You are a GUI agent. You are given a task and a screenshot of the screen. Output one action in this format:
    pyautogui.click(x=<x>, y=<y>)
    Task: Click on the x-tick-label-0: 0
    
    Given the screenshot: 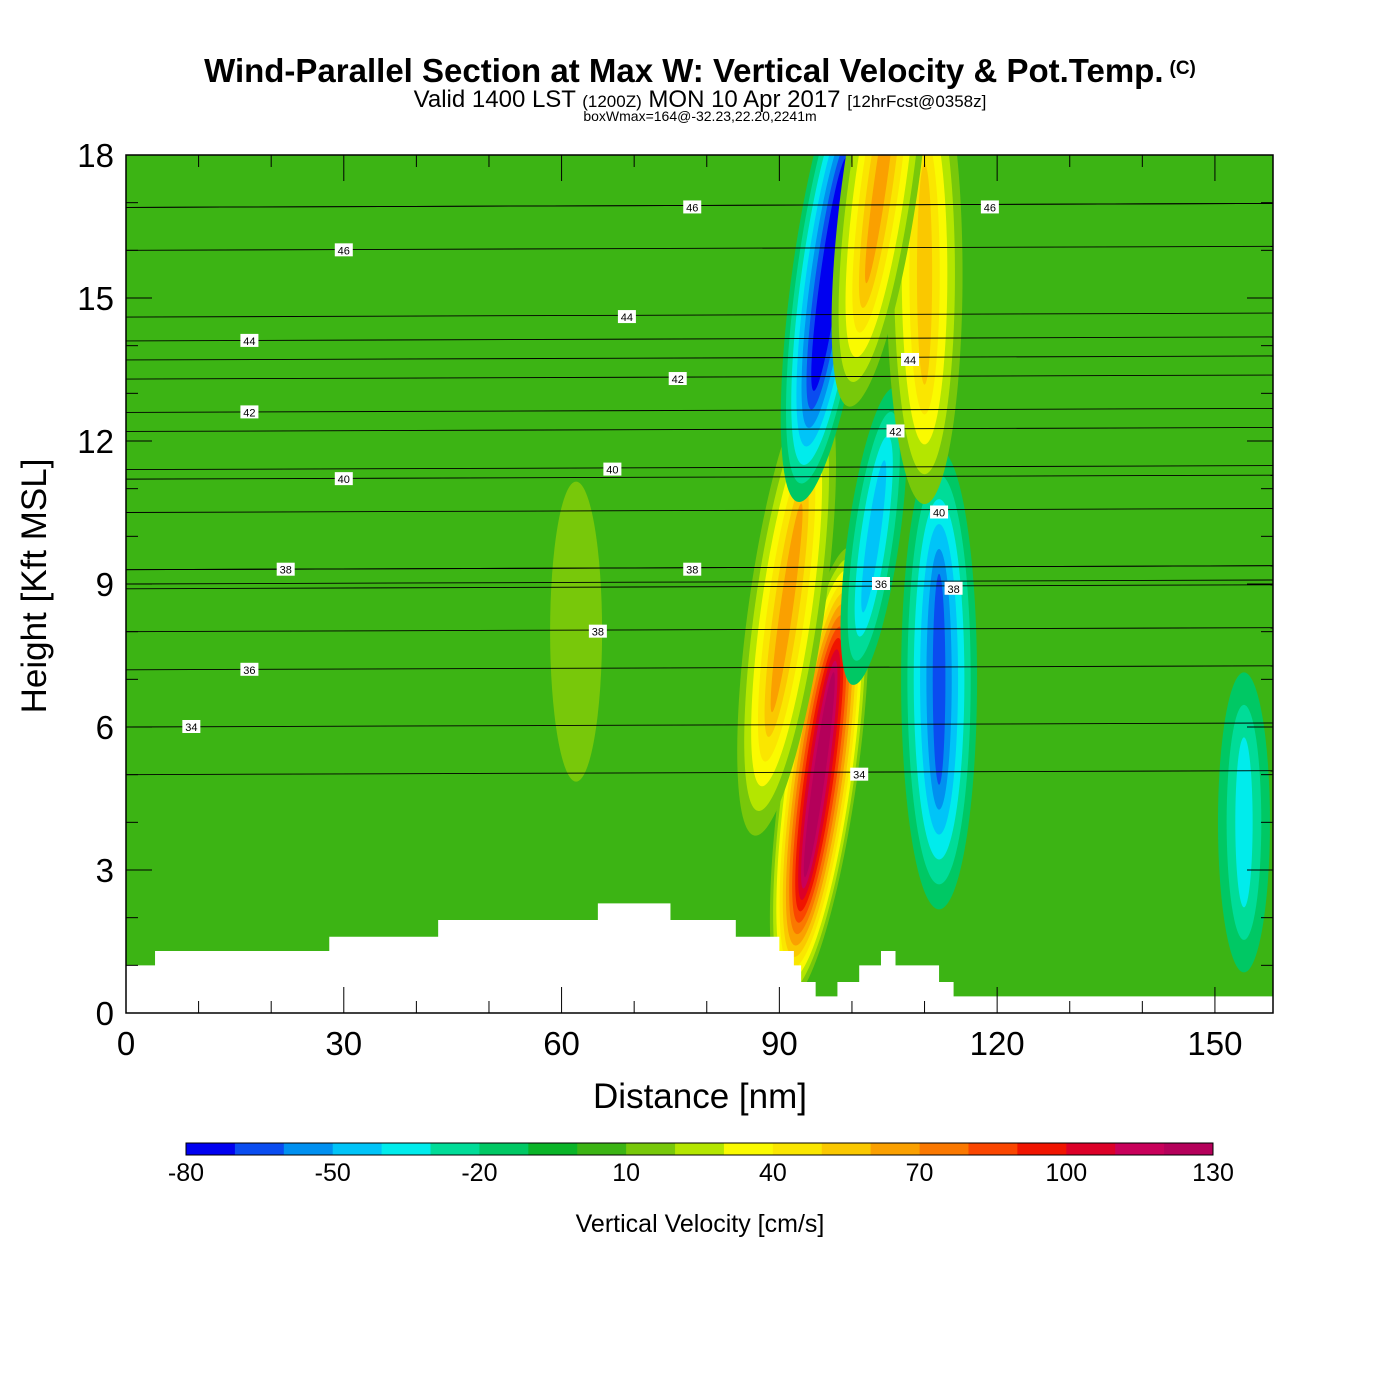 What is the action you would take?
    pyautogui.click(x=126, y=1043)
    